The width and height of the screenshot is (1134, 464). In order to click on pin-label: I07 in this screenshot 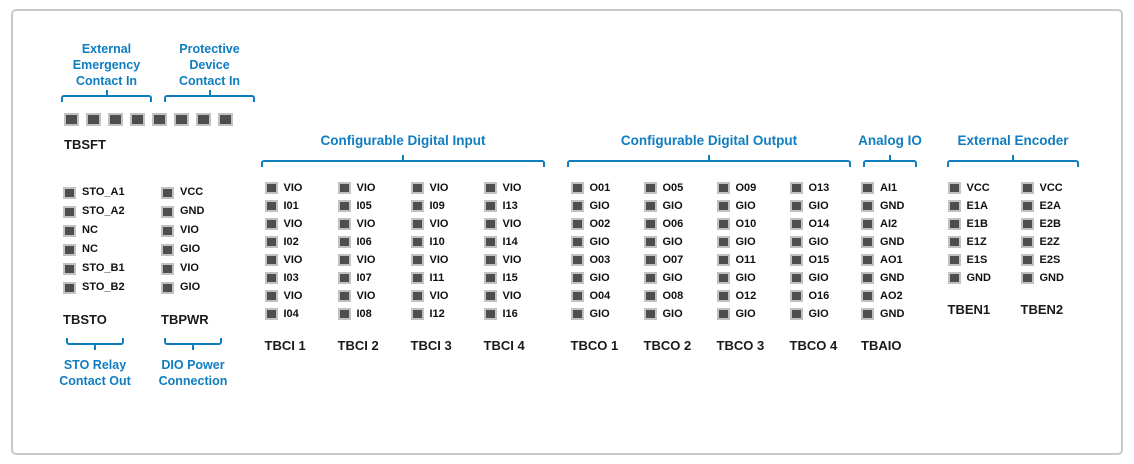, I will do `click(364, 277)`.